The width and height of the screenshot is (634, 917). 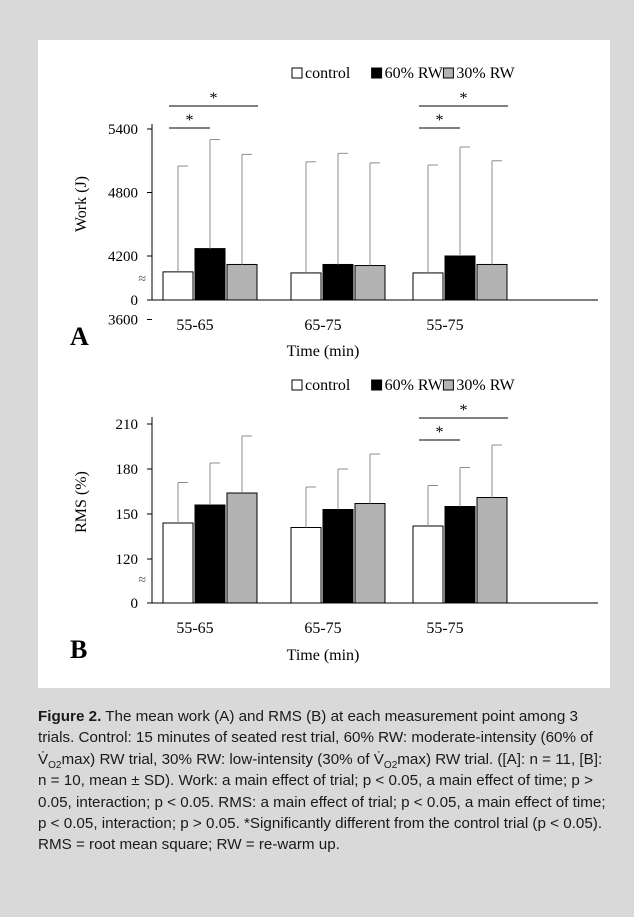 What do you see at coordinates (58, 765) in the screenshot?
I see `caption-sub-1b: 2` at bounding box center [58, 765].